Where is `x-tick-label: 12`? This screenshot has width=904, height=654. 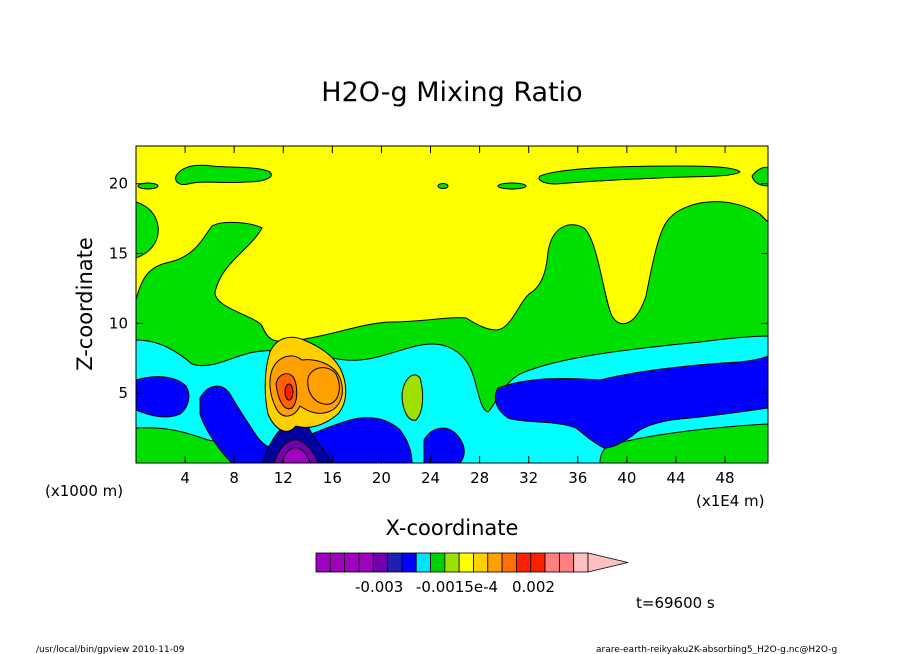 x-tick-label: 12 is located at coordinates (283, 478).